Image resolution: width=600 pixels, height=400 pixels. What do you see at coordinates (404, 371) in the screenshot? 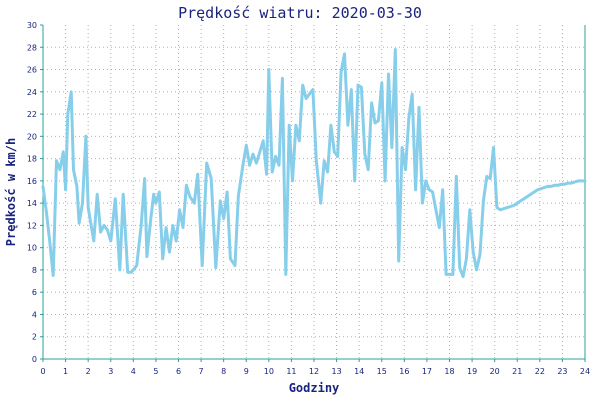
I see `x-tick-label: 16` at bounding box center [404, 371].